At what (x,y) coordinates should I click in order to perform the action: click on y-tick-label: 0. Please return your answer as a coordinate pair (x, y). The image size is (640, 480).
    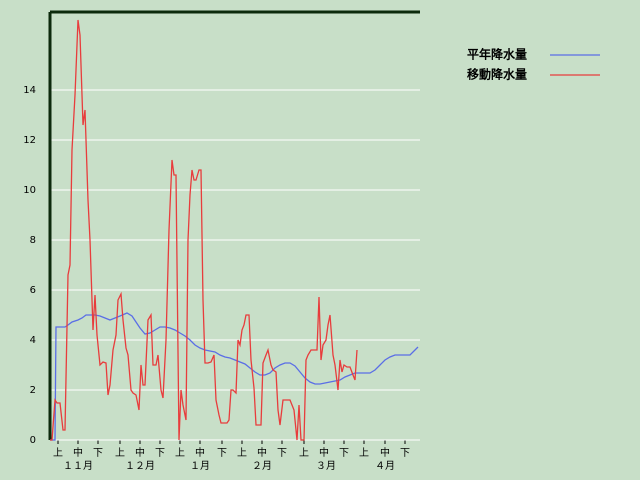
    Looking at the image, I should click on (33, 440).